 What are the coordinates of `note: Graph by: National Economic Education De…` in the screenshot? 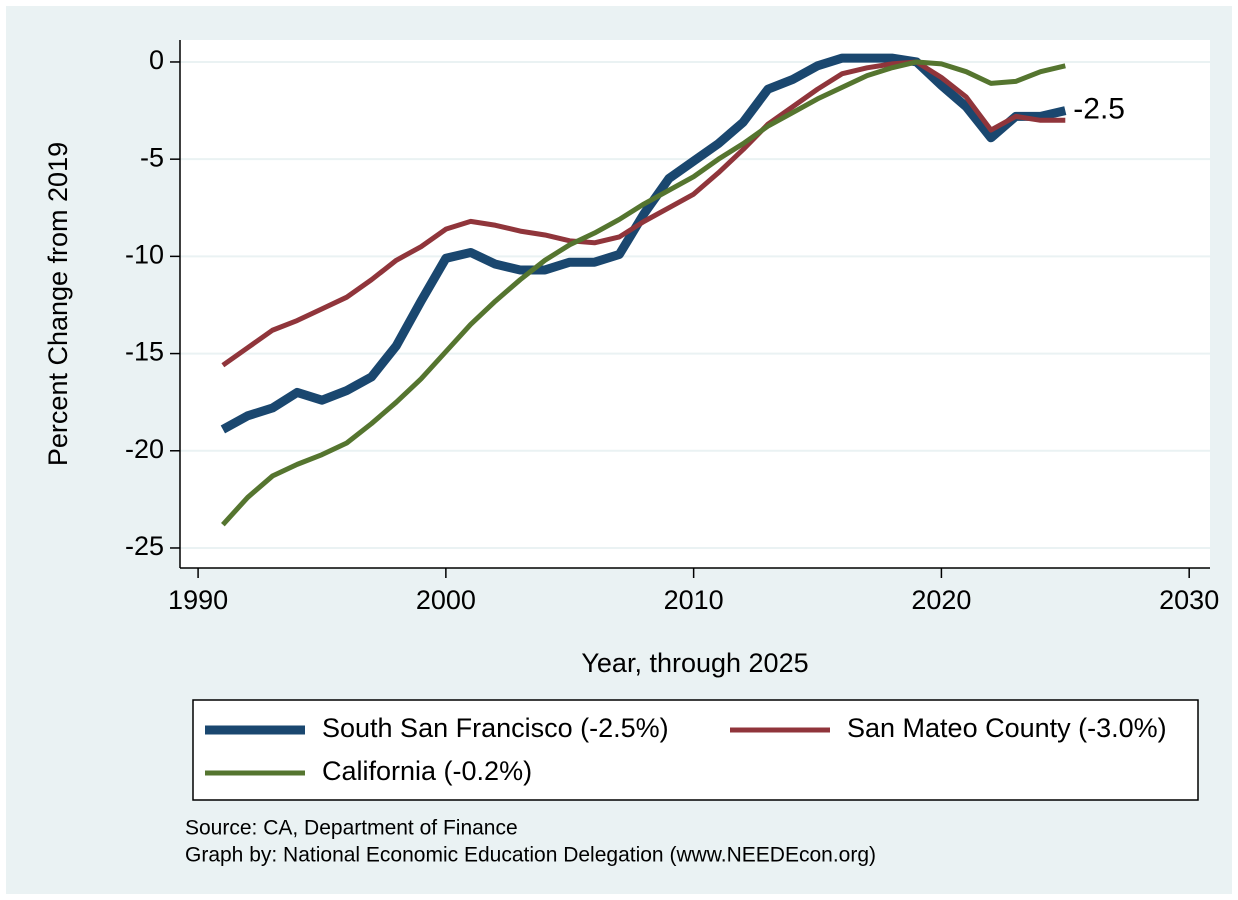 It's located at (530, 855).